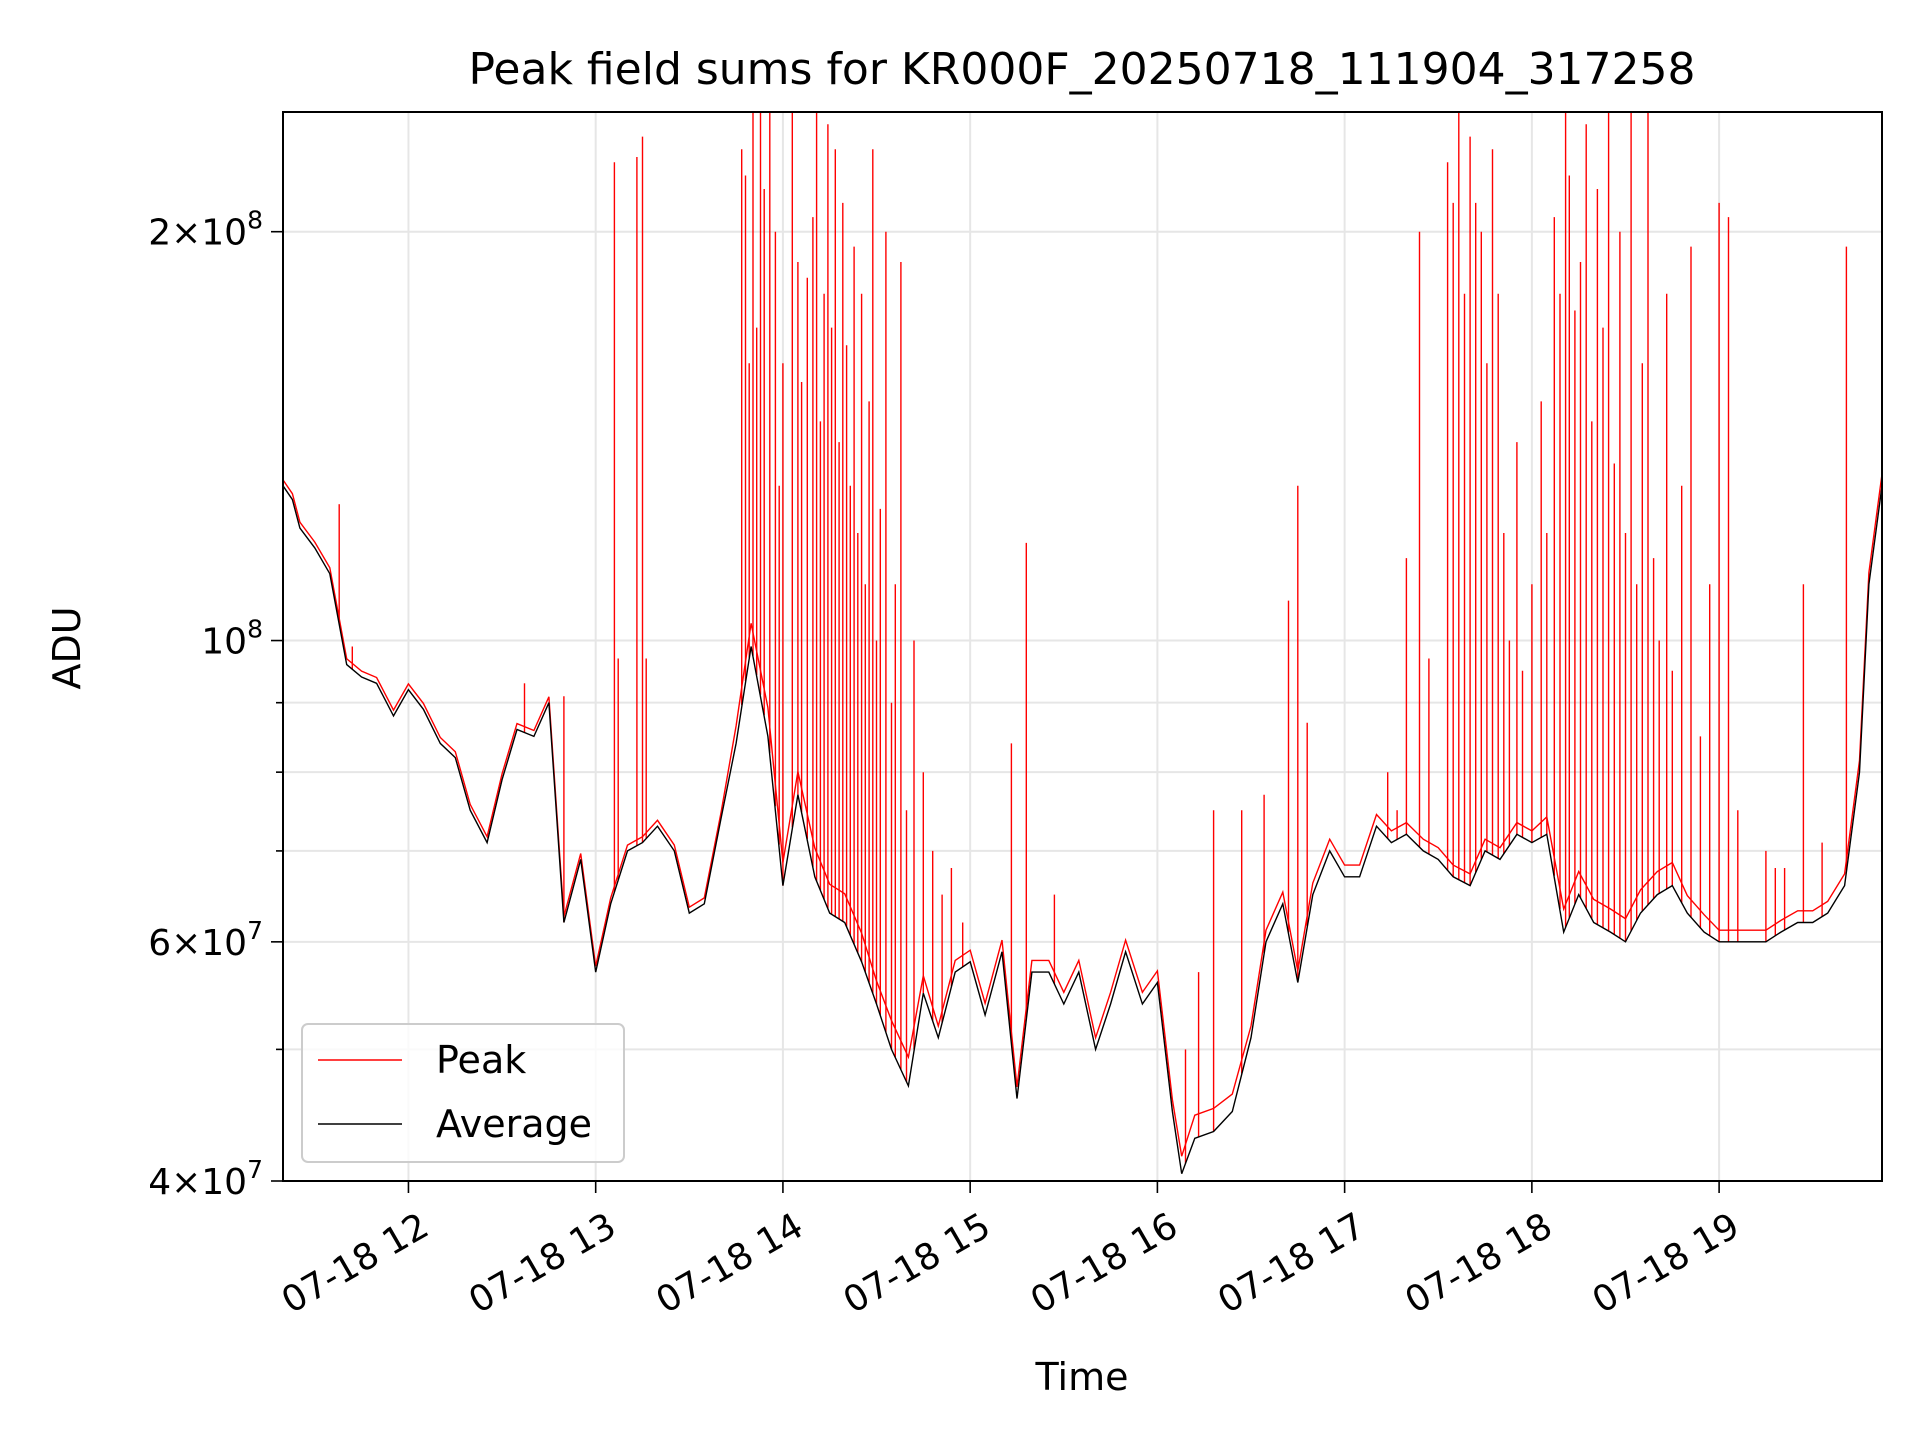 This screenshot has height=1440, width=1920. Describe the element at coordinates (197, 943) in the screenshot. I see `y-tick-base: 6×10` at that location.